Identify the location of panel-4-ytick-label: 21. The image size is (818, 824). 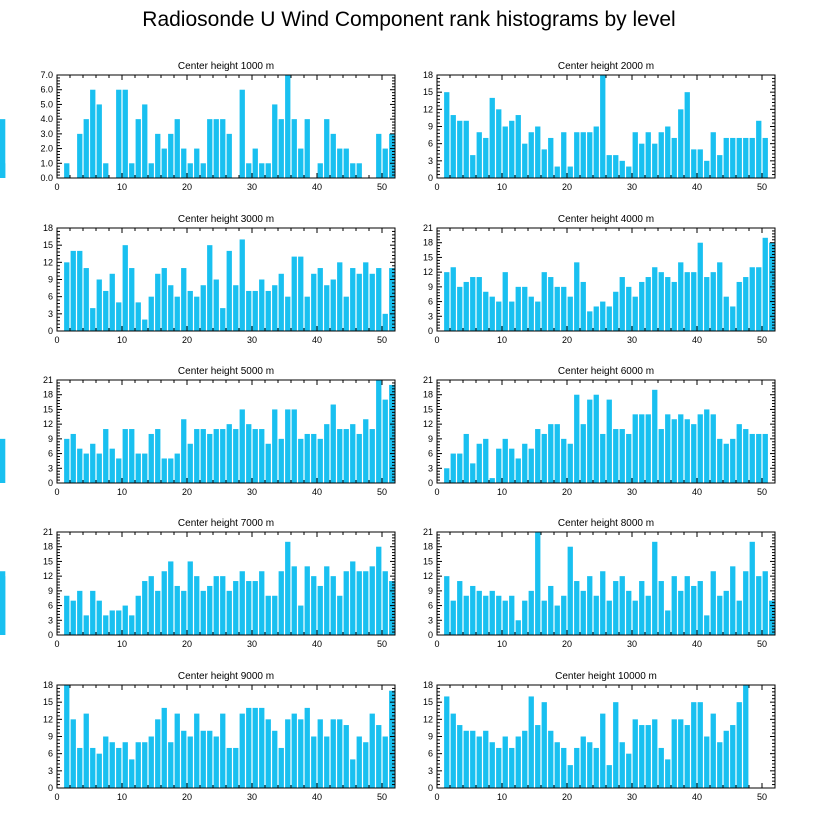
(428, 228).